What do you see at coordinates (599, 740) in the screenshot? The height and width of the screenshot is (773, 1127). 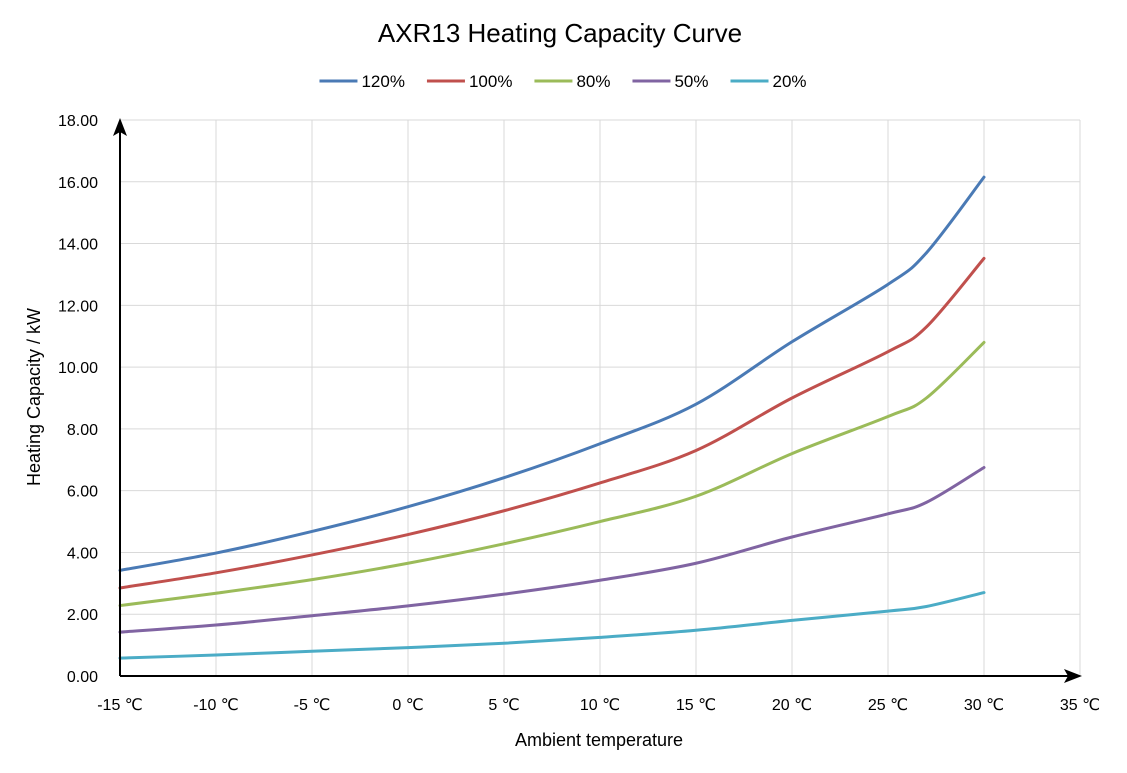 I see `x-axis-title: Ambient temperature` at bounding box center [599, 740].